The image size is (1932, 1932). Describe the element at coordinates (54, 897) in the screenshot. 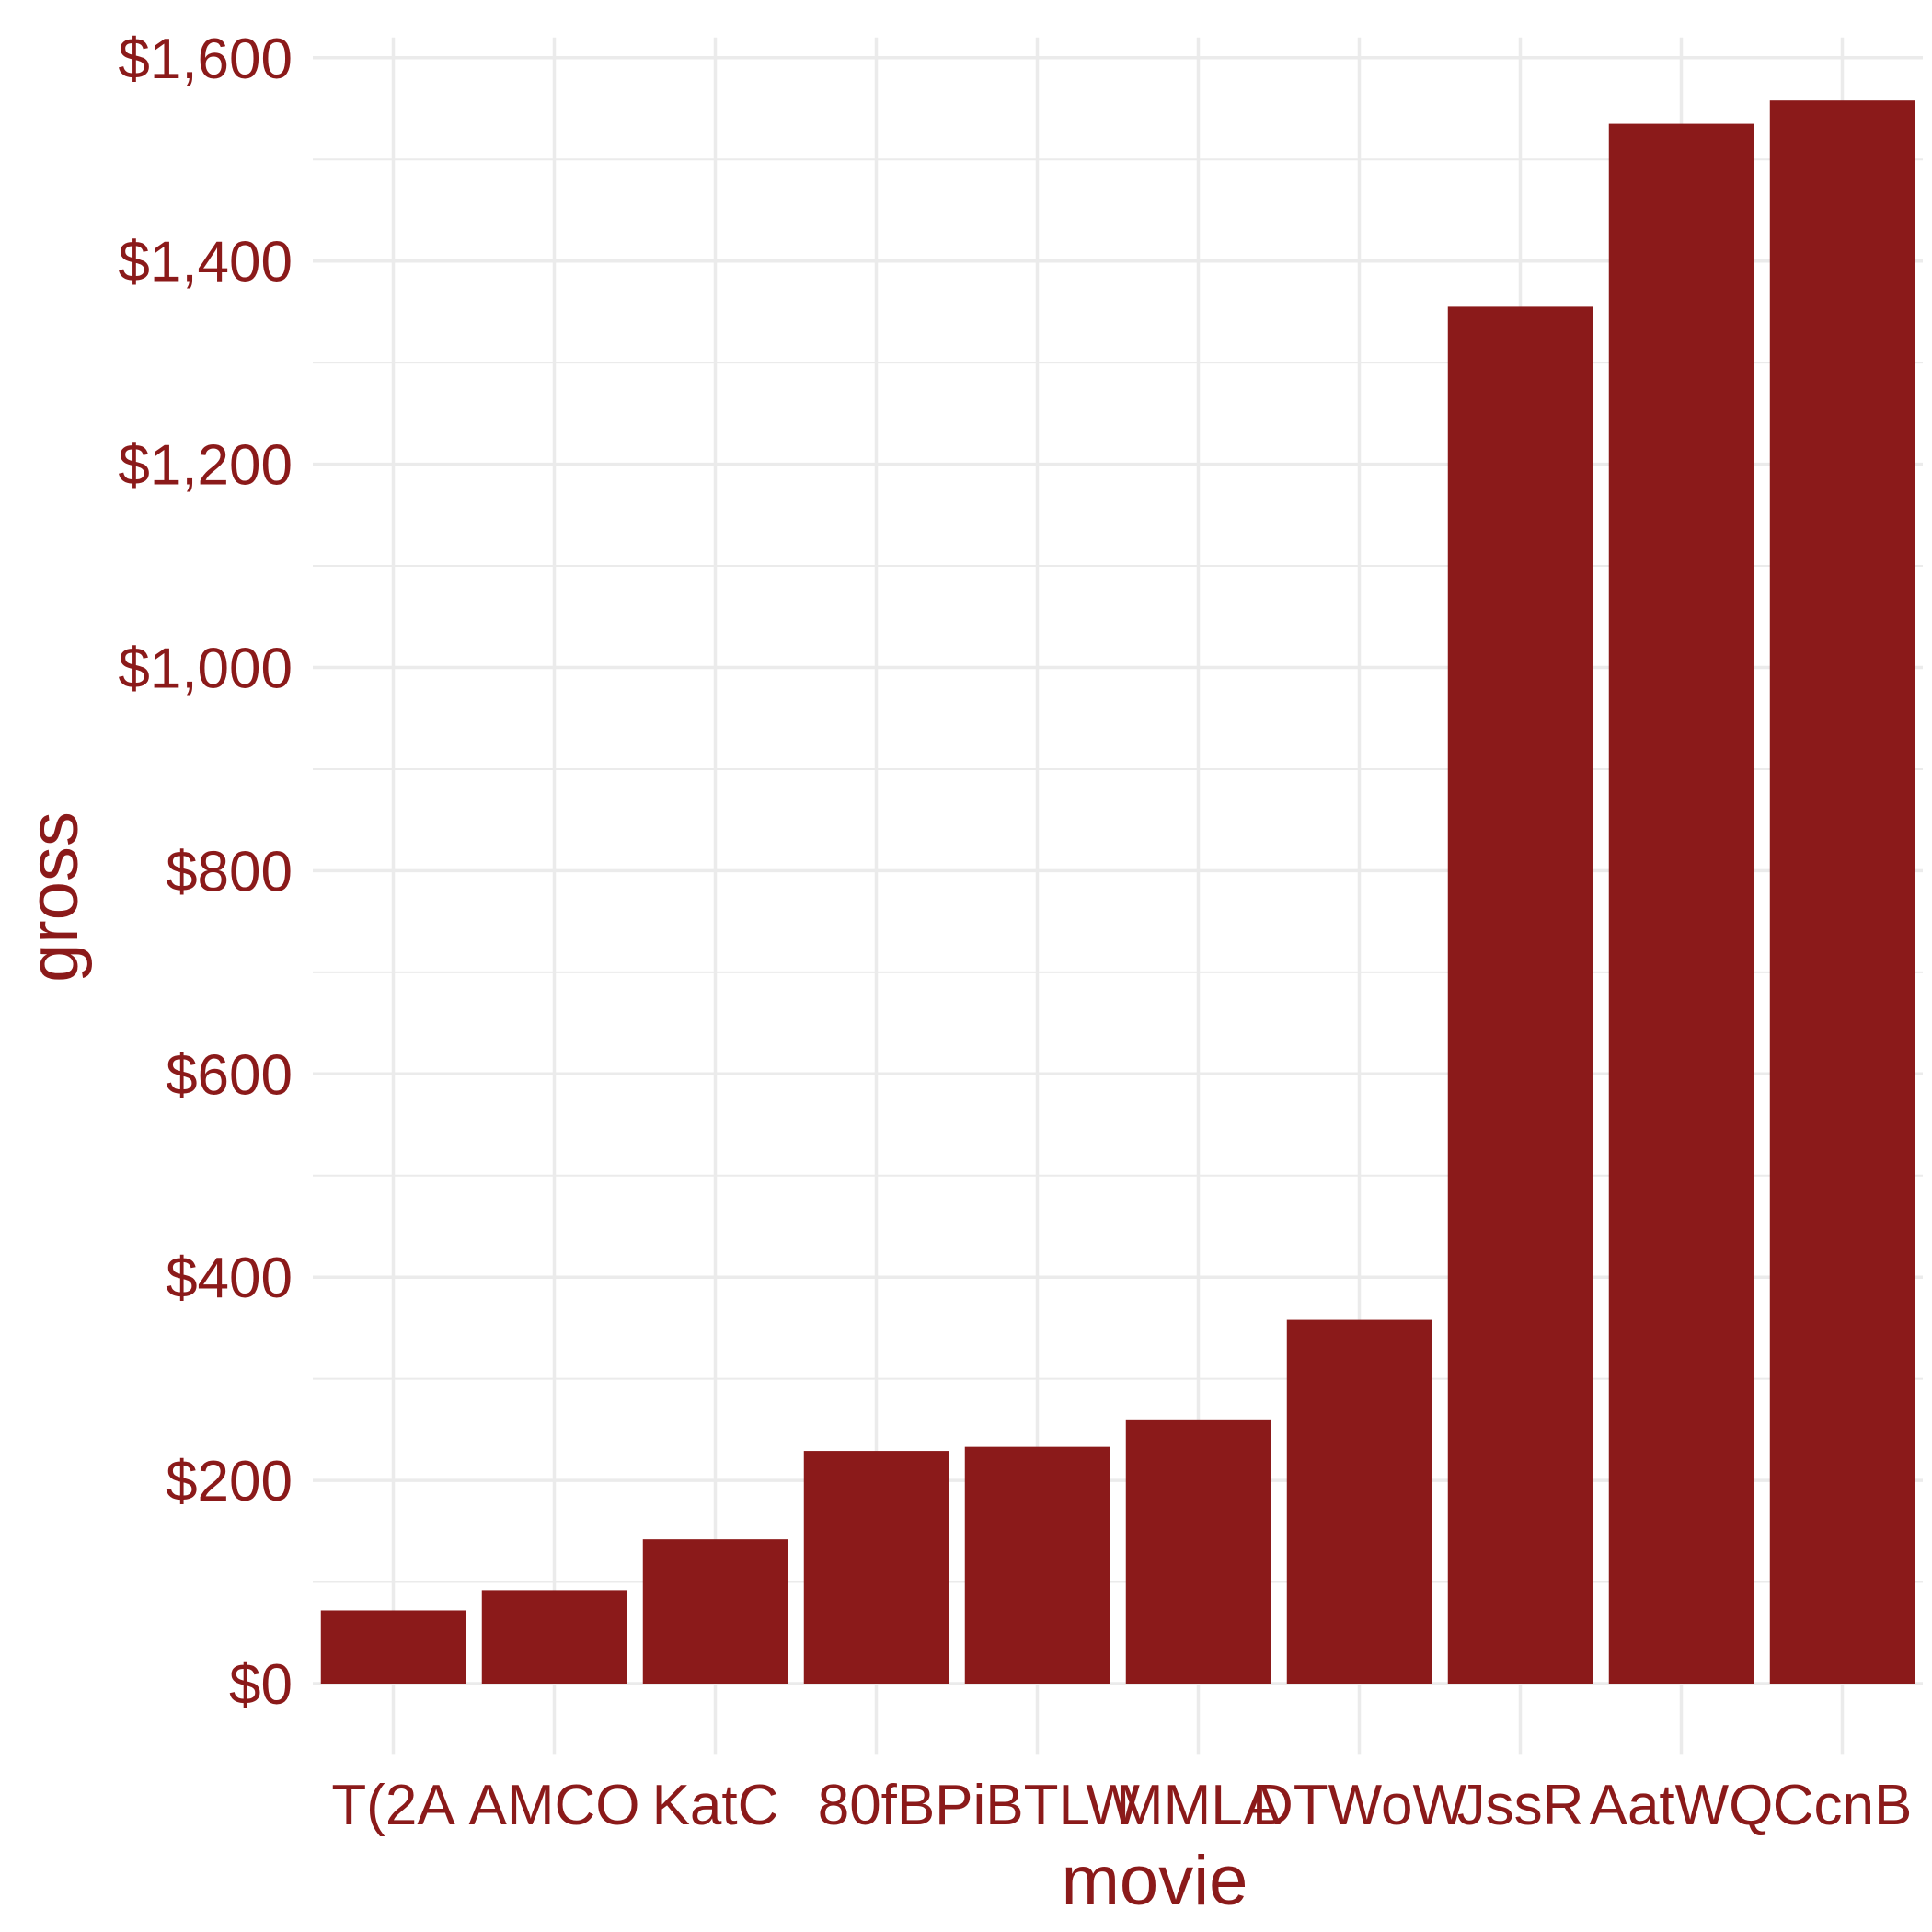

I see `y-axis-title: gross` at that location.